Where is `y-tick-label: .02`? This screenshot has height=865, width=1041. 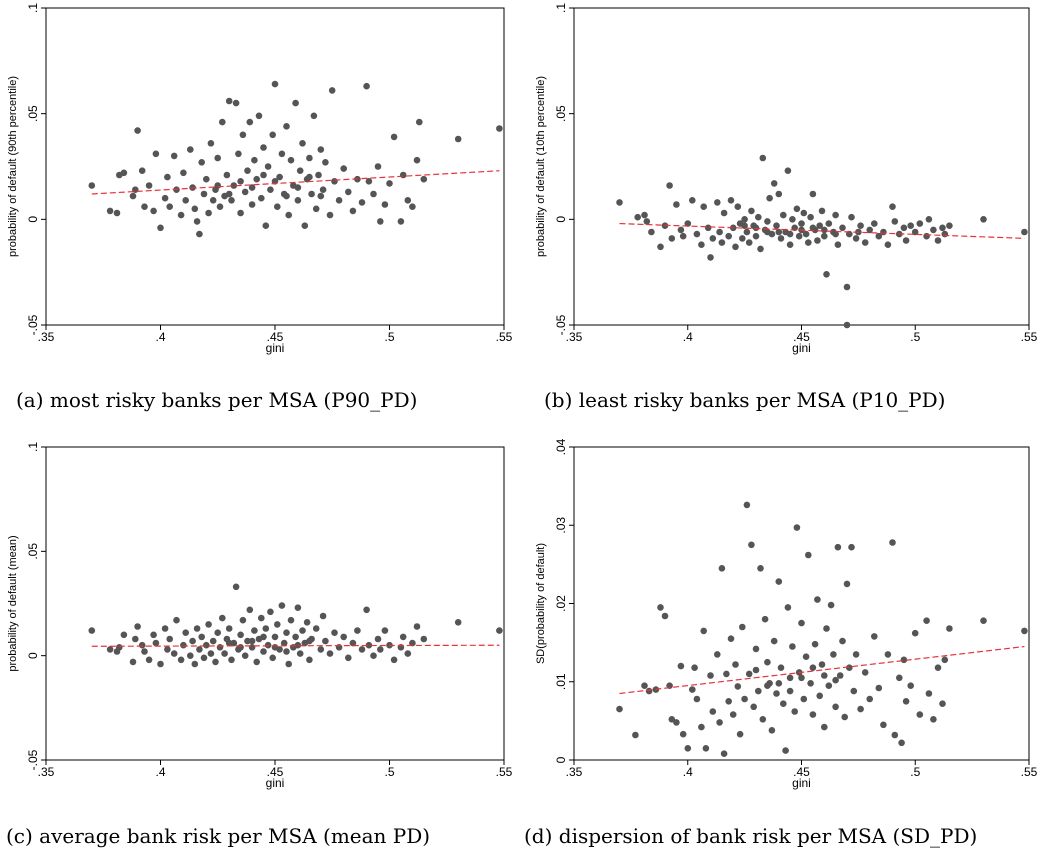
y-tick-label: .02 is located at coordinates (561, 603).